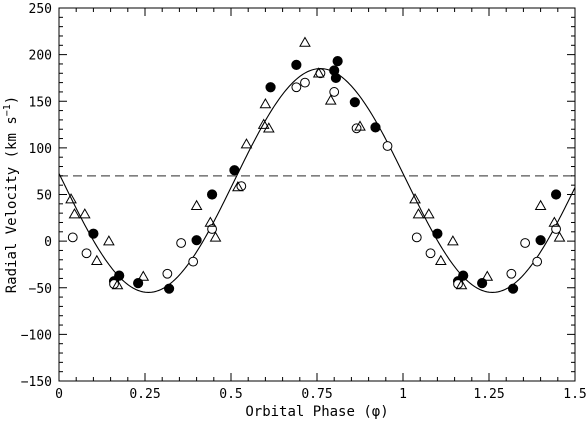  I want to click on x-tick-label: 0.5, so click(230, 394).